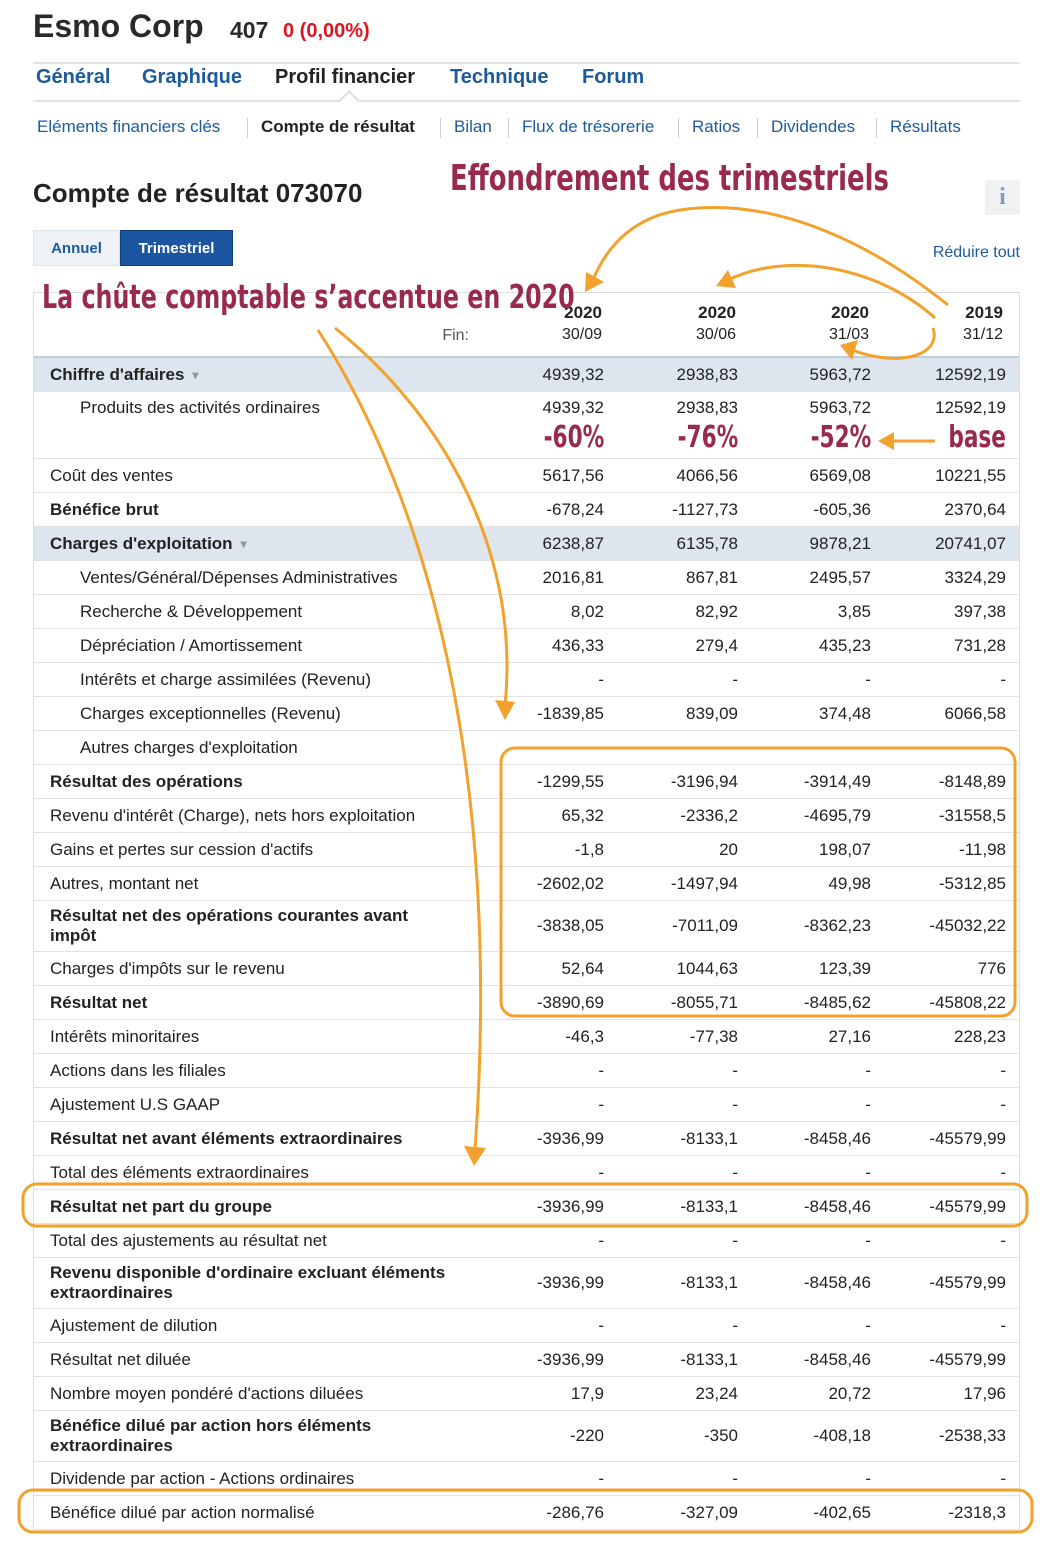 This screenshot has width=1045, height=1542. What do you see at coordinates (671, 509) in the screenshot?
I see `cell: -1127,73` at bounding box center [671, 509].